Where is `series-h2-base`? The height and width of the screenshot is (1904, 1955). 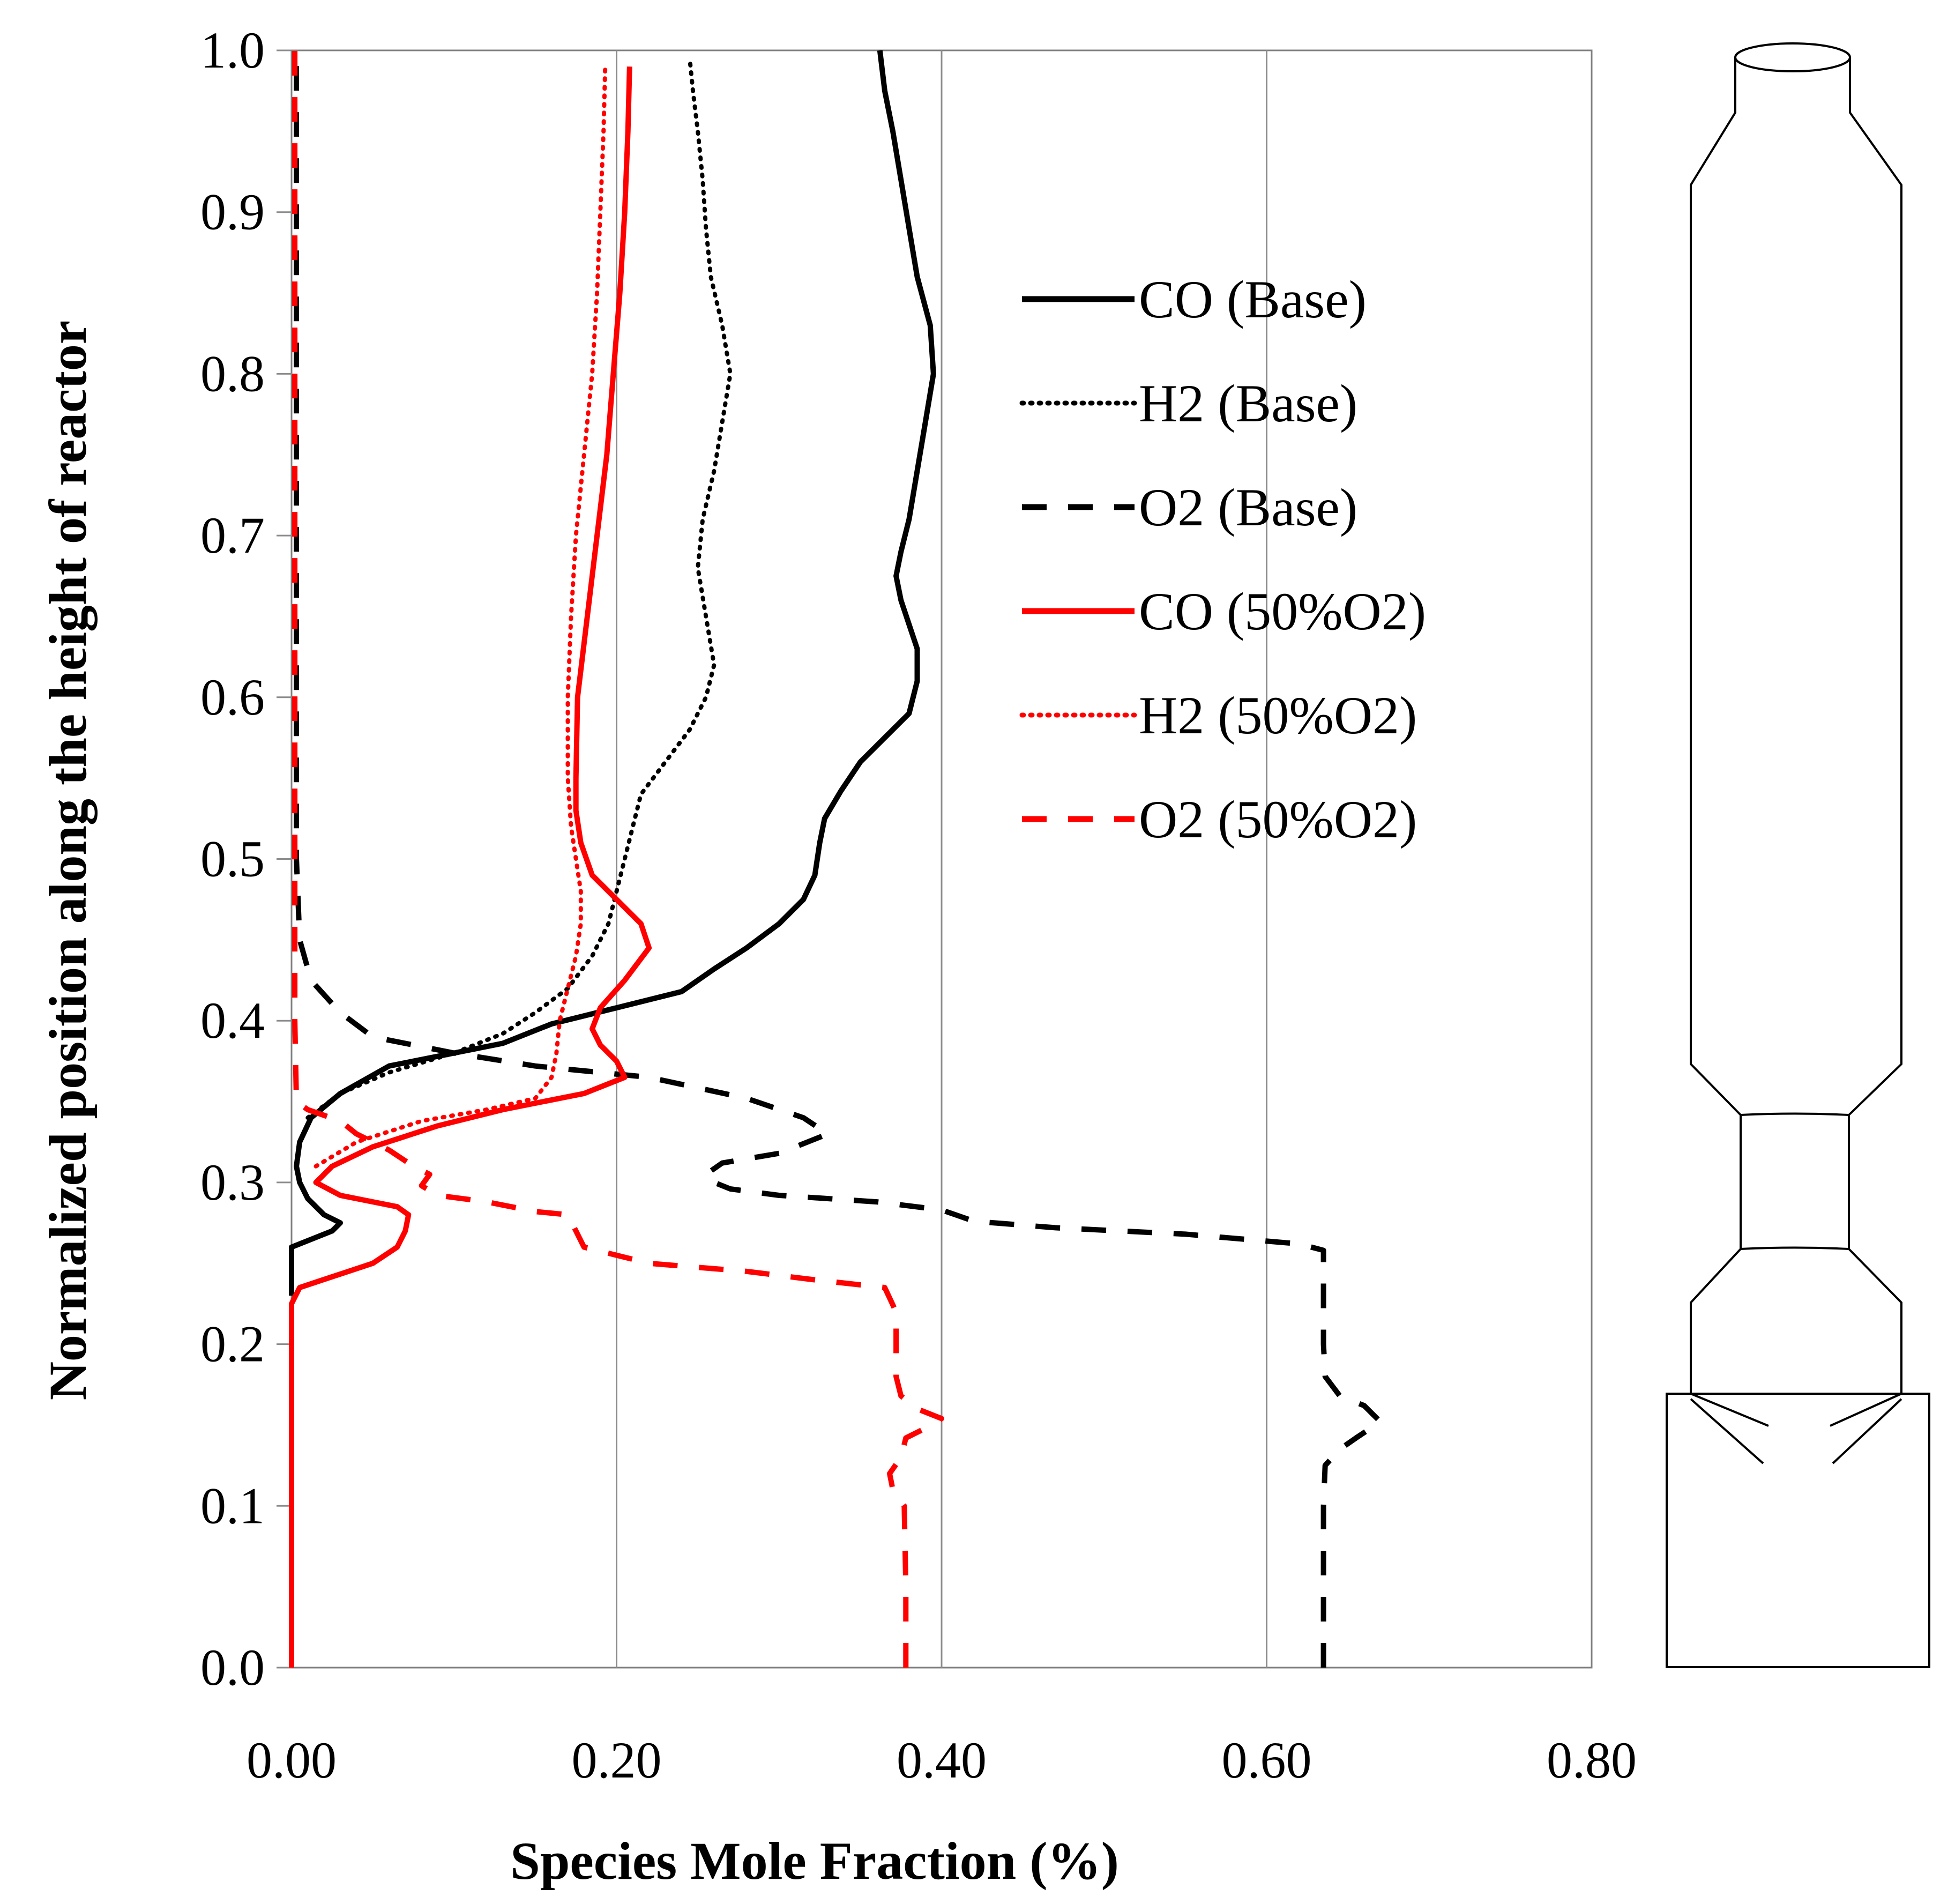 series-h2-base is located at coordinates (519, 588).